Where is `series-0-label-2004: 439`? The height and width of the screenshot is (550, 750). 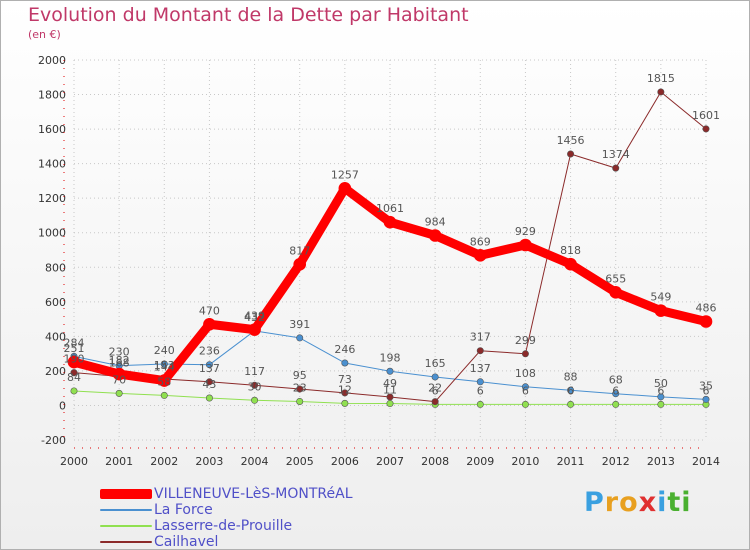 series-0-label-2004: 439 is located at coordinates (254, 316).